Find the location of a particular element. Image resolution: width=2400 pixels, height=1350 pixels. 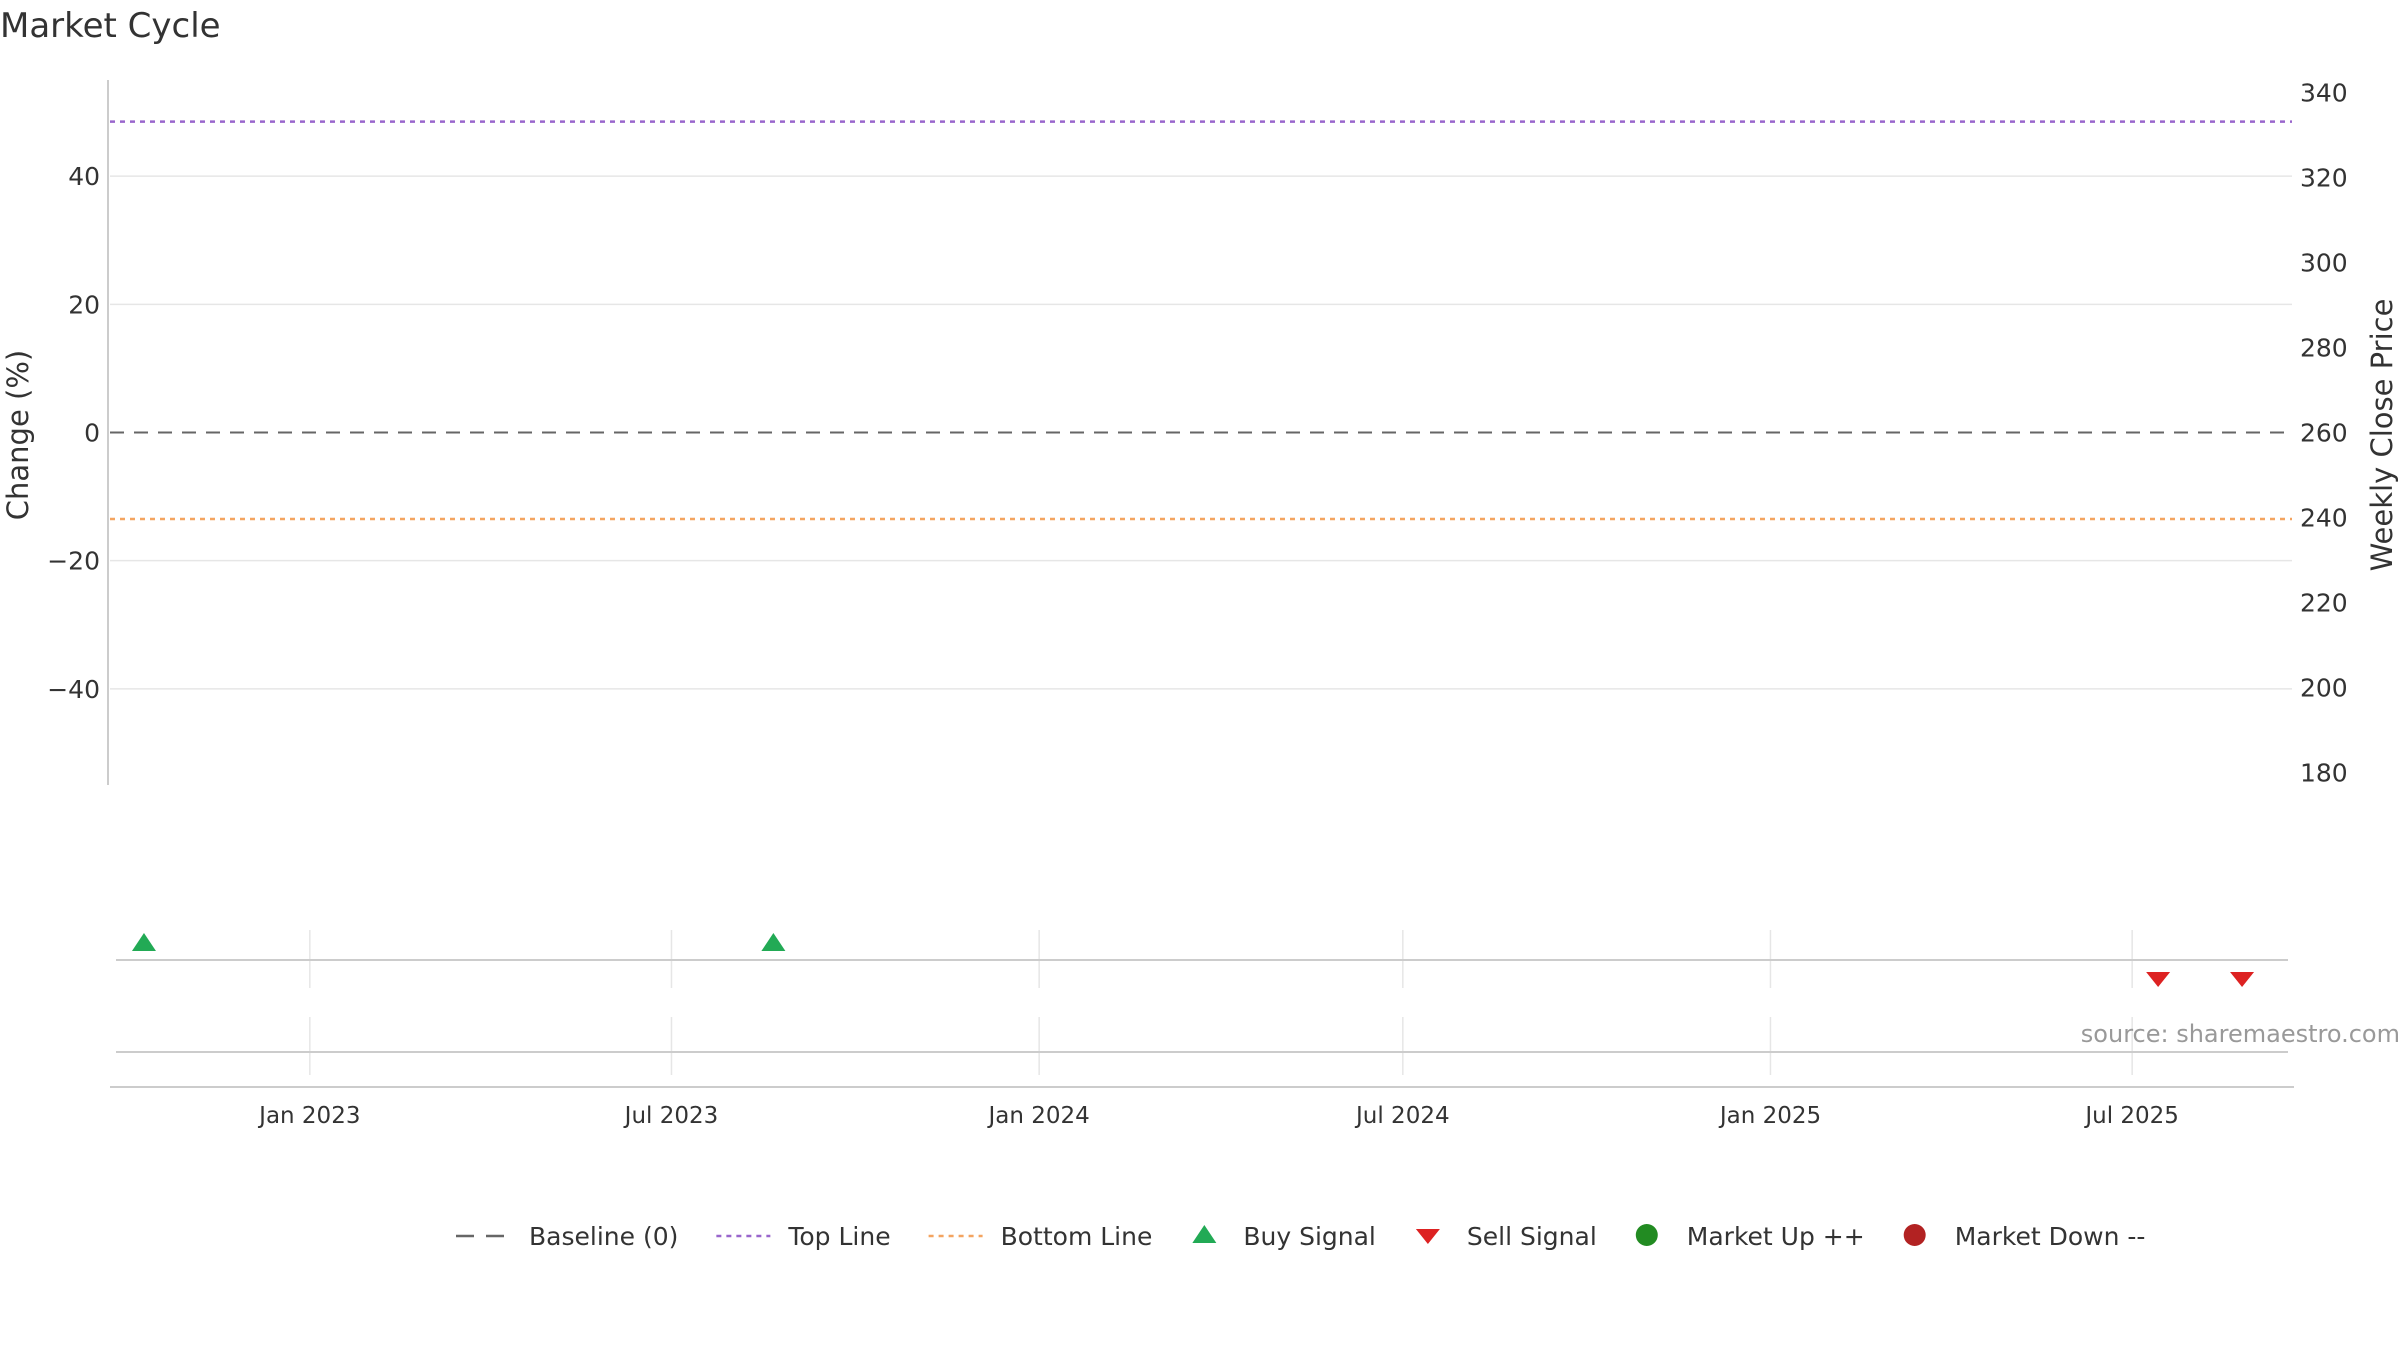

x-tick-label: Jan 2025 is located at coordinates (1769, 1116).